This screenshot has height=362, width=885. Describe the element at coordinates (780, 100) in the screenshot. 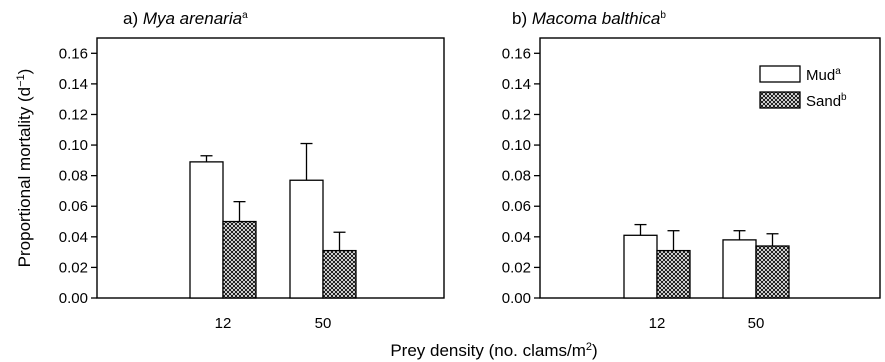

I see `legend-swatch-sand` at that location.